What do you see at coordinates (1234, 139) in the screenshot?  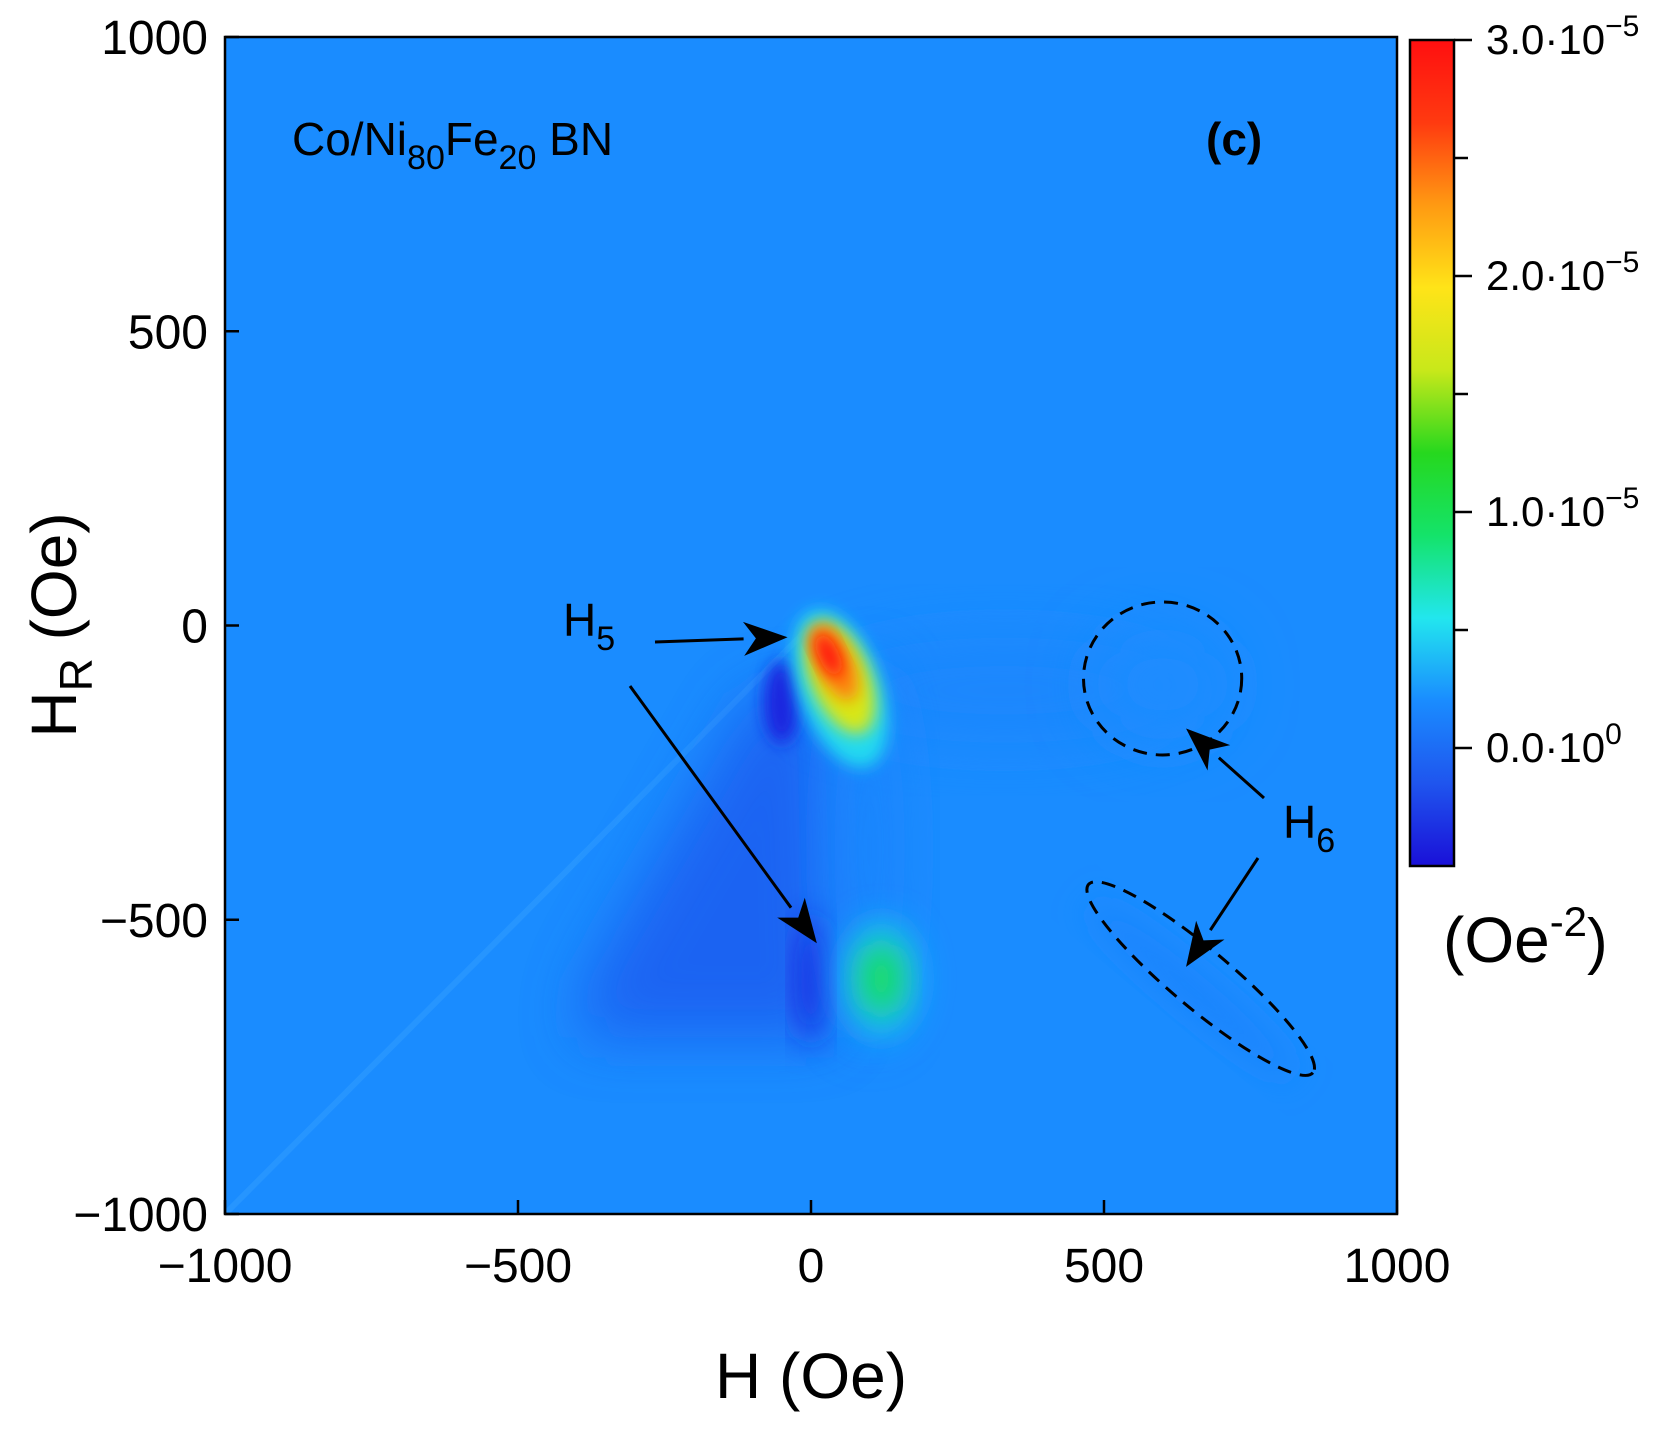 I see `panel-label: (c)` at bounding box center [1234, 139].